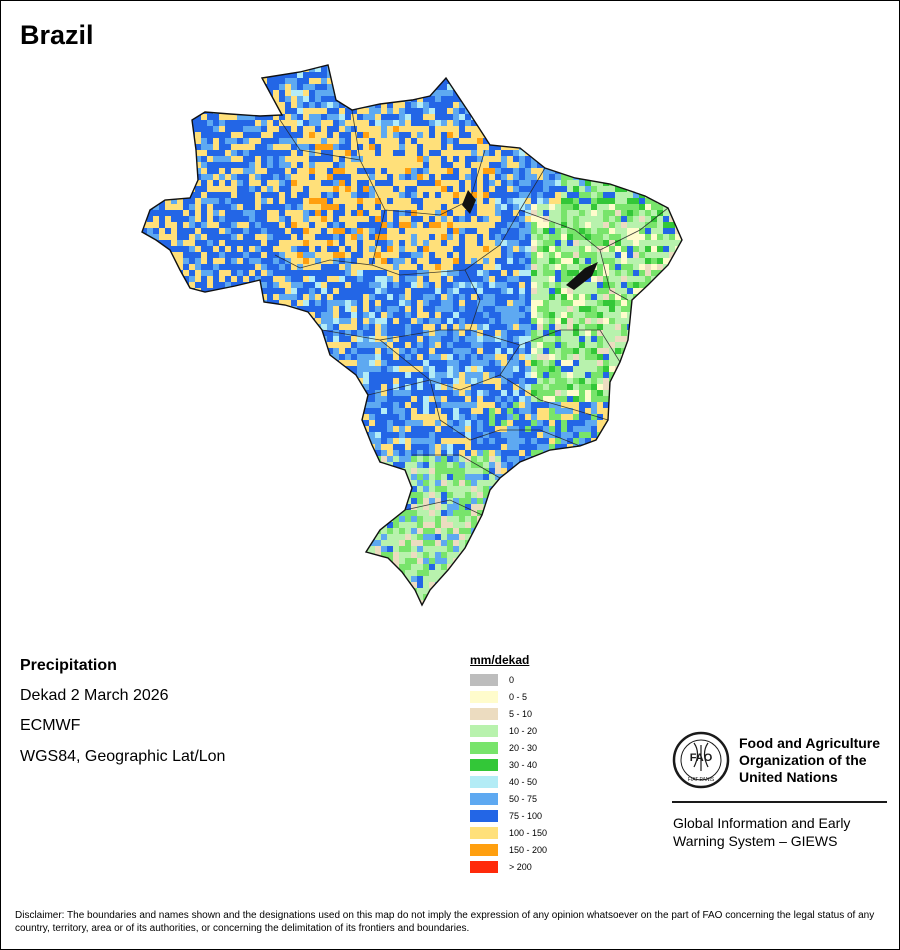 The width and height of the screenshot is (900, 950). I want to click on fao-logo-icon: FAO FIAT PANIS, so click(701, 760).